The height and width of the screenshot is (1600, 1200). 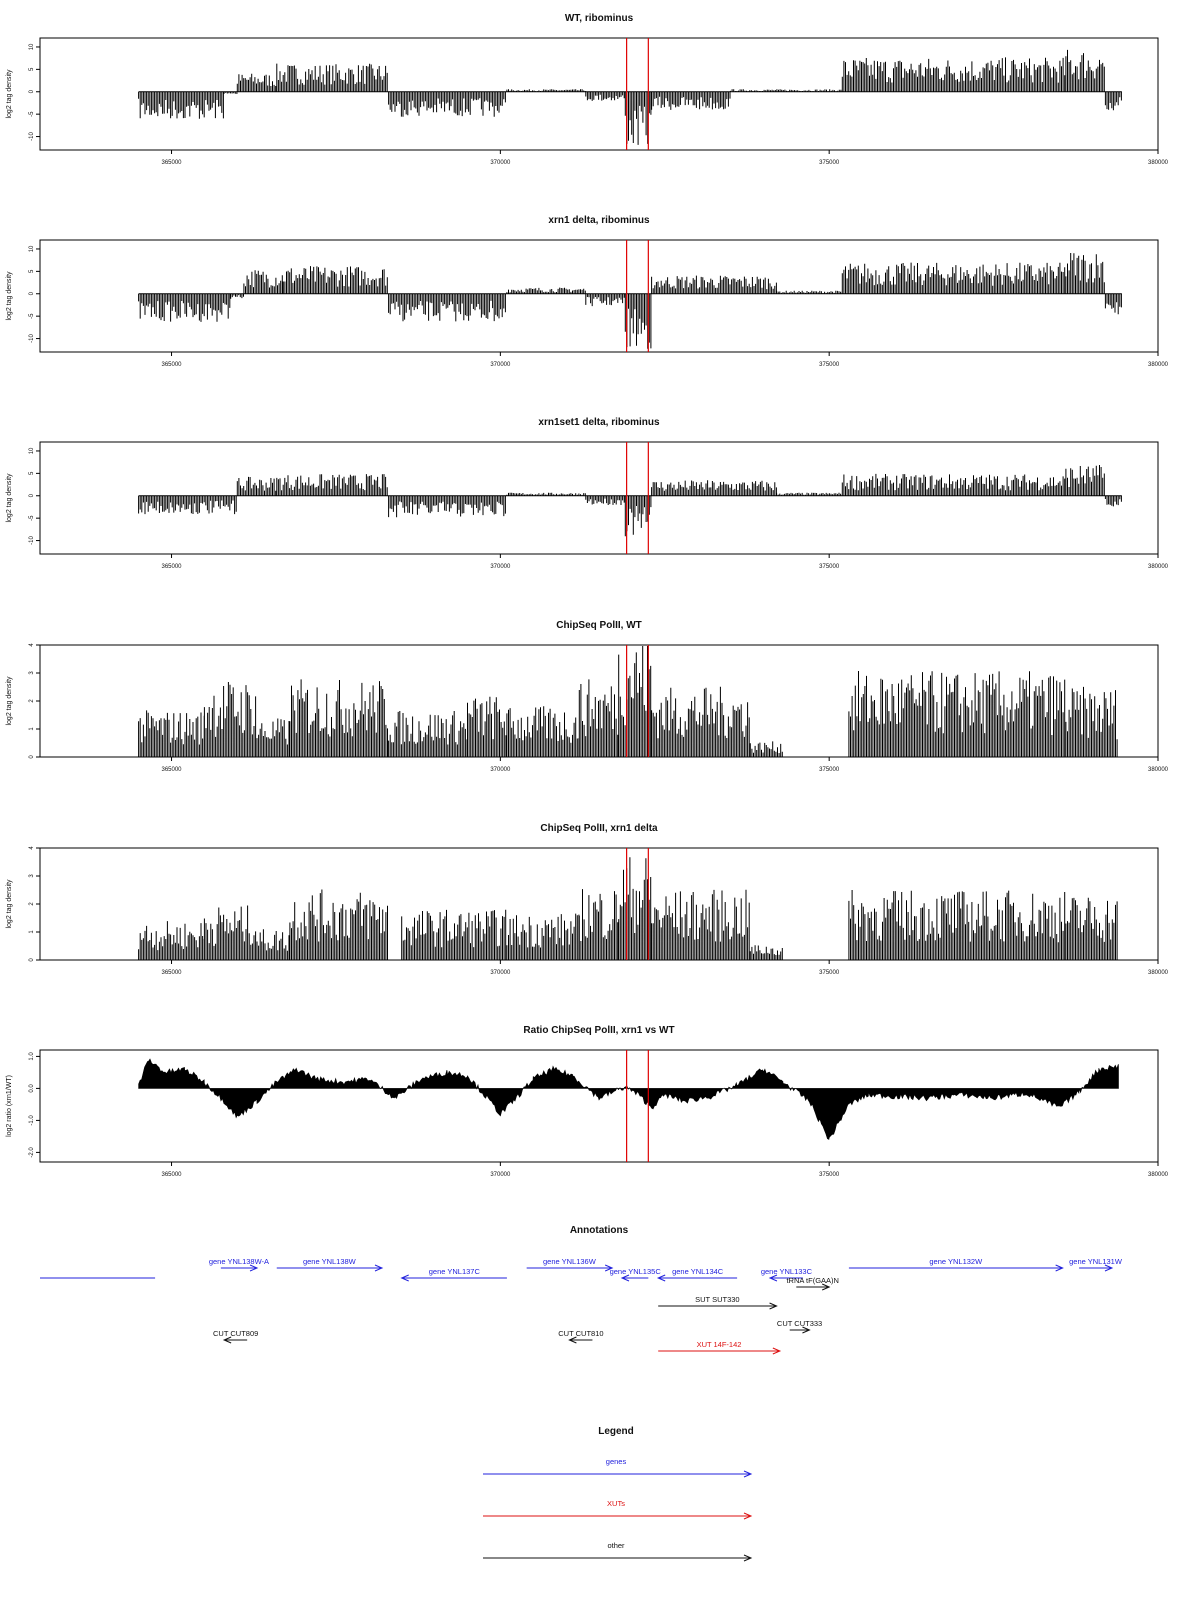 I want to click on feature-label: gene YNL134C, so click(x=698, y=1271).